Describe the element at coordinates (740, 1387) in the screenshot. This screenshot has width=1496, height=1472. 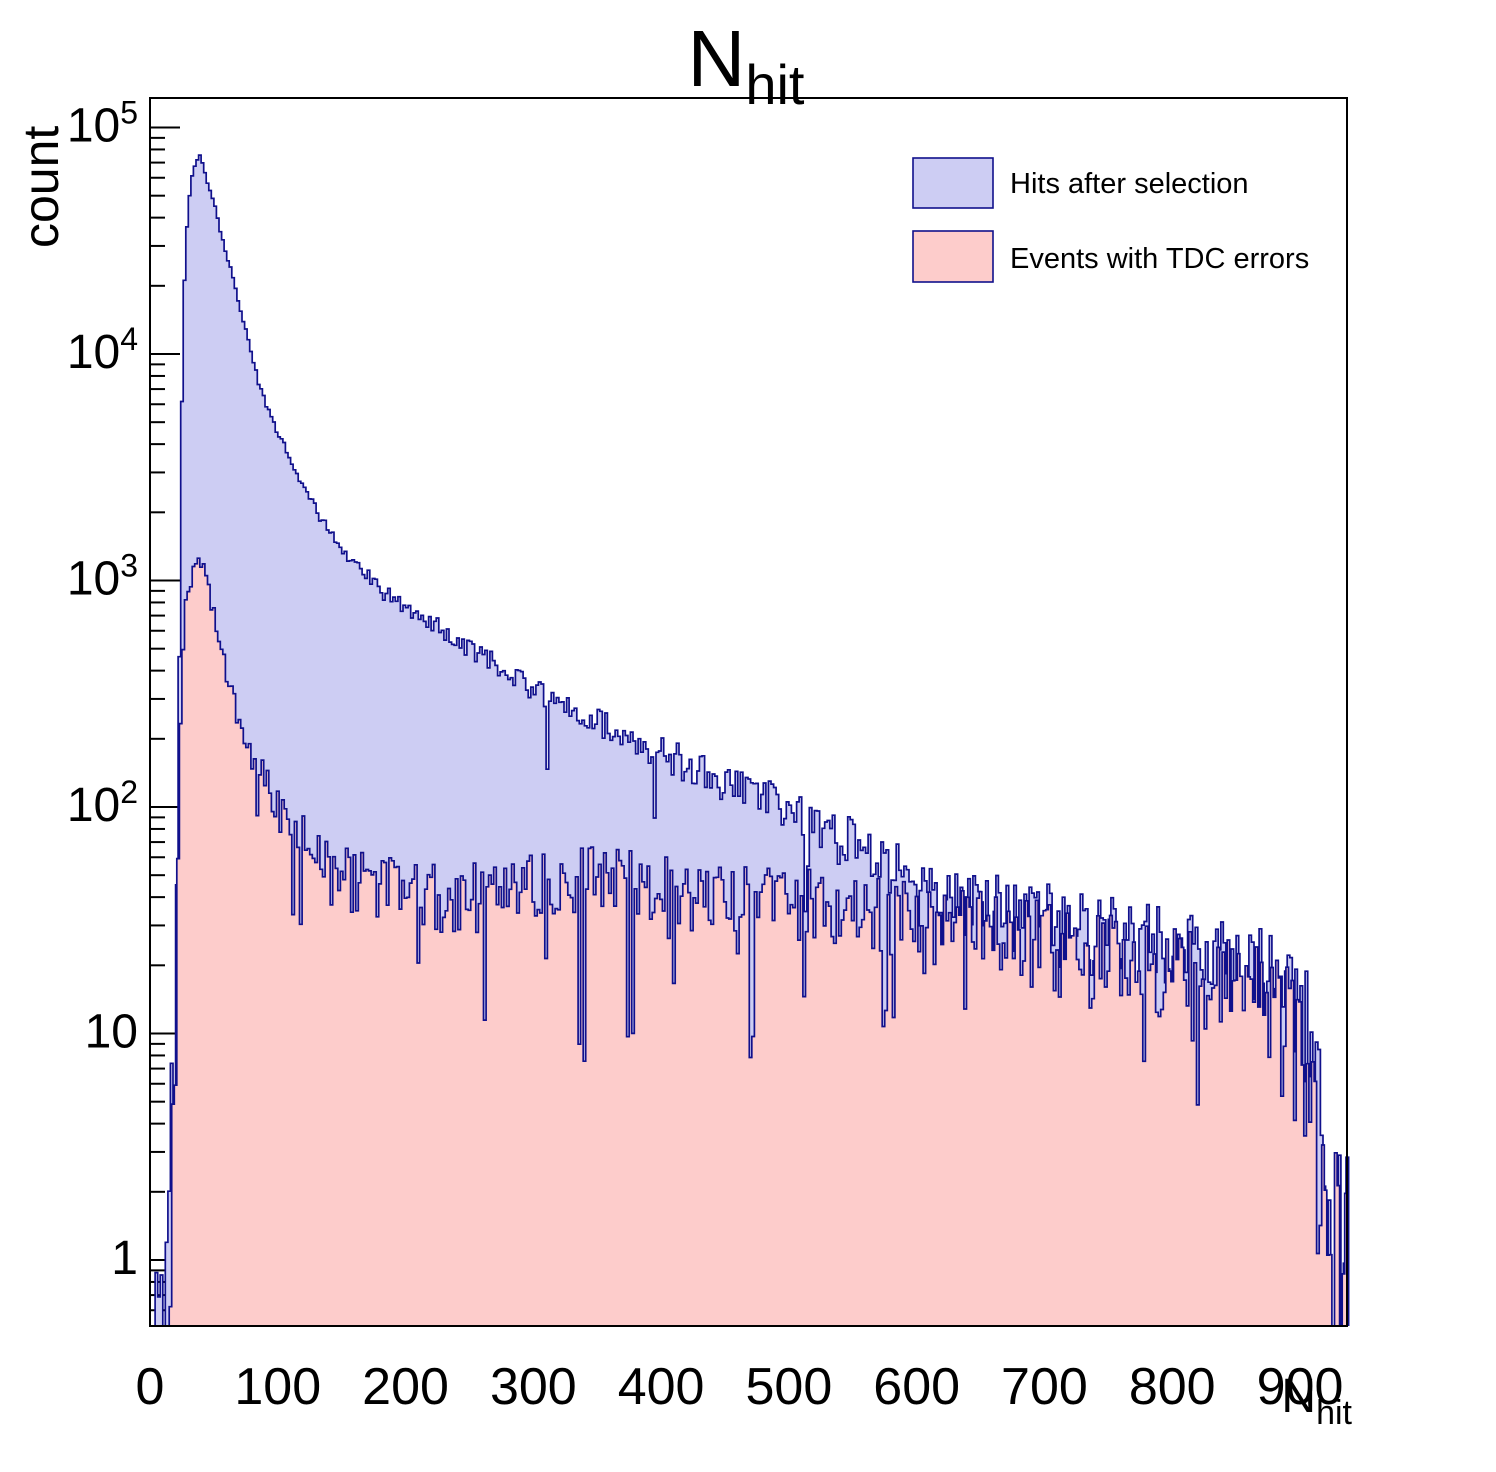
I see `x-axis-tick-labels: 0 100 200 300 400 500 600 700 800 900` at that location.